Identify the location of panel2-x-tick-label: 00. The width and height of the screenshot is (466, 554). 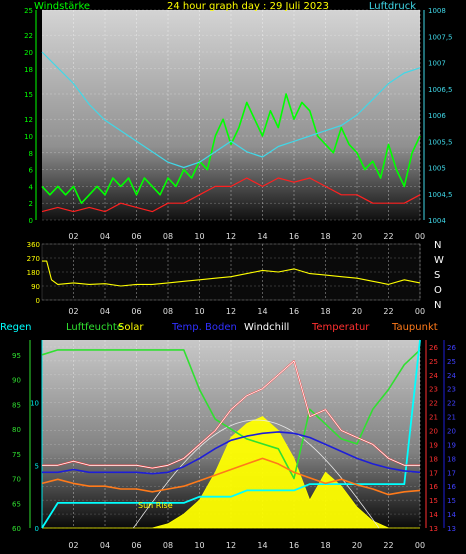
(420, 311).